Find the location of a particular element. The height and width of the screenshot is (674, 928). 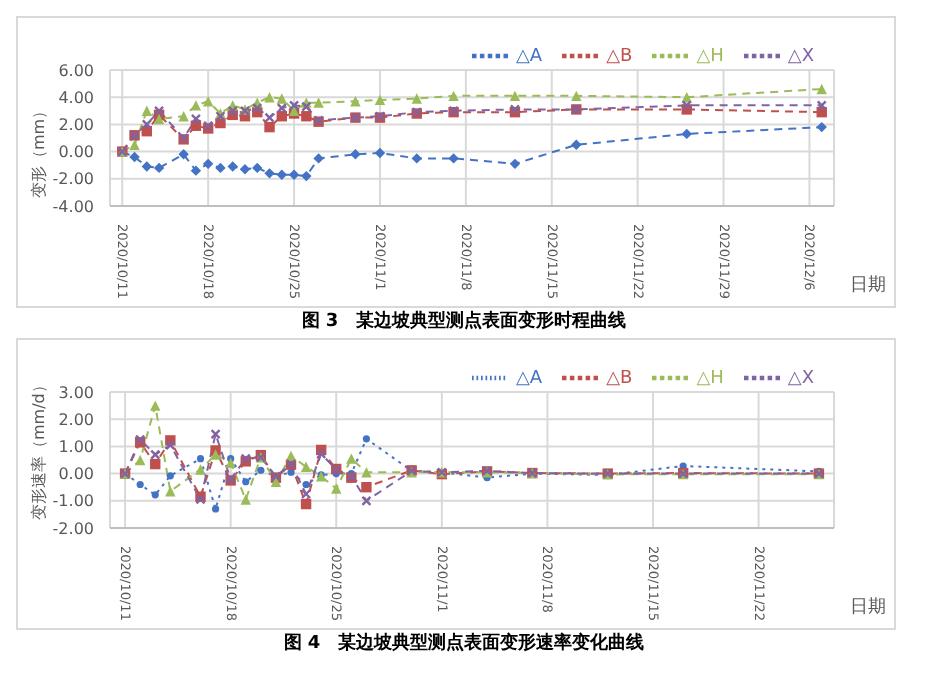

y-tick-label: -4.00 is located at coordinates (73, 206).